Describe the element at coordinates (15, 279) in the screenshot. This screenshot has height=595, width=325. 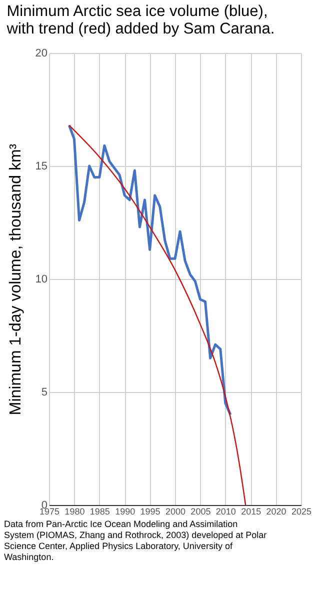
I see `y-axis-title: Minimum 1-day volume, thousand km³` at that location.